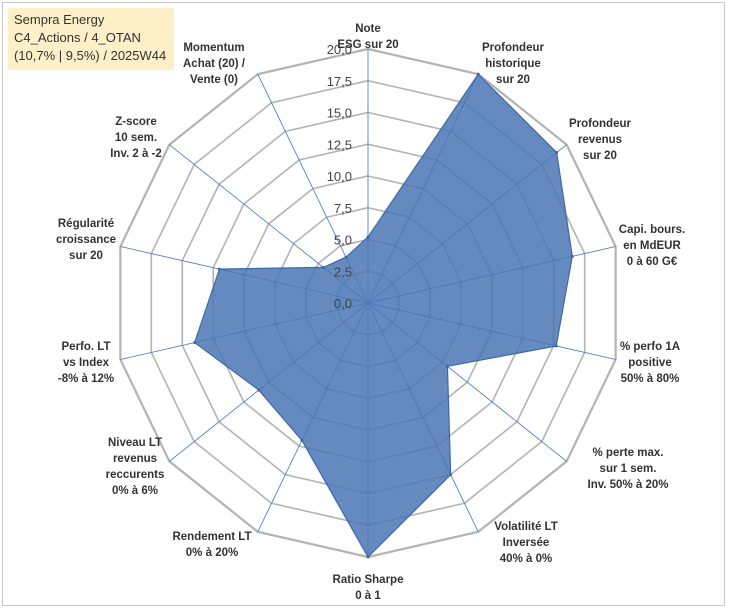  I want to click on axis-label: Régularité, so click(86, 224).